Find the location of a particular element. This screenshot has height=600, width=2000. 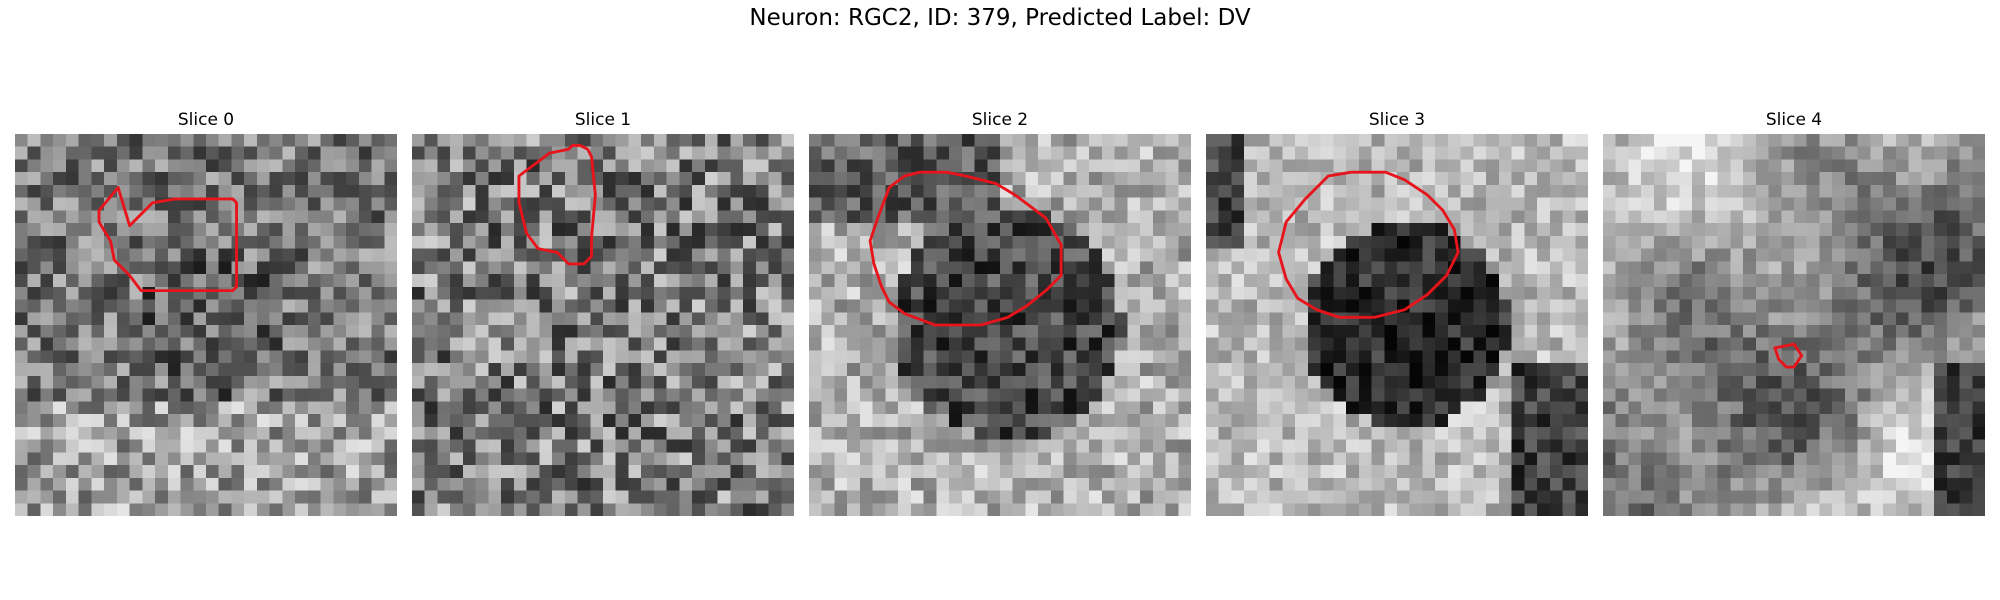

panel-slice-2: Slice 2 is located at coordinates (1000, 312).